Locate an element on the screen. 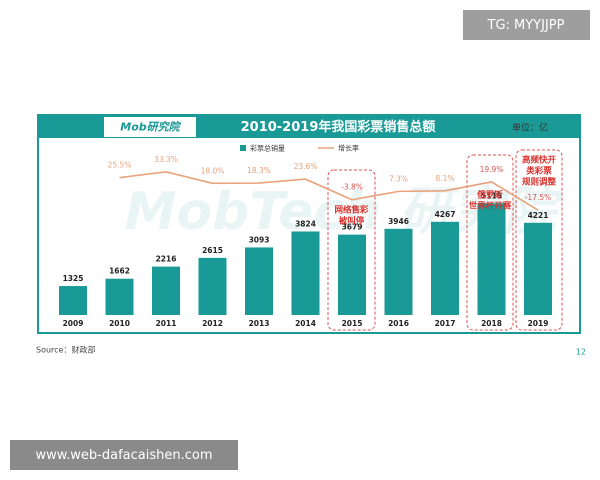 This screenshot has width=600, height=480. bar-label: 5115 is located at coordinates (491, 195).